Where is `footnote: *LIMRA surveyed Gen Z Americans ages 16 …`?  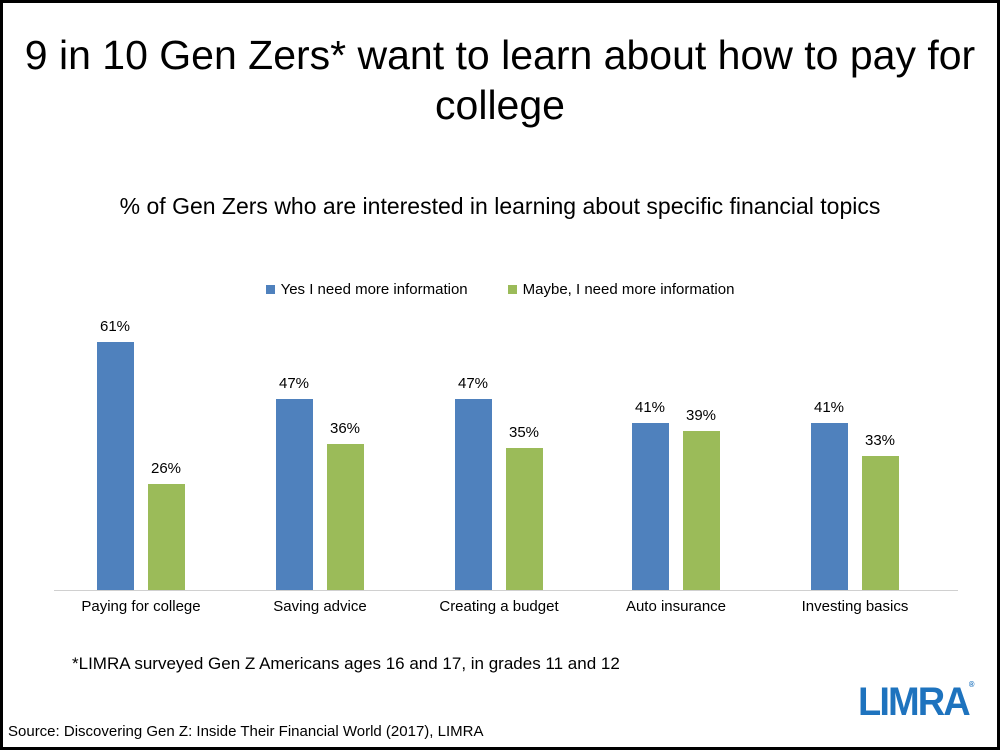
footnote: *LIMRA surveyed Gen Z Americans ages 16 … is located at coordinates (346, 663).